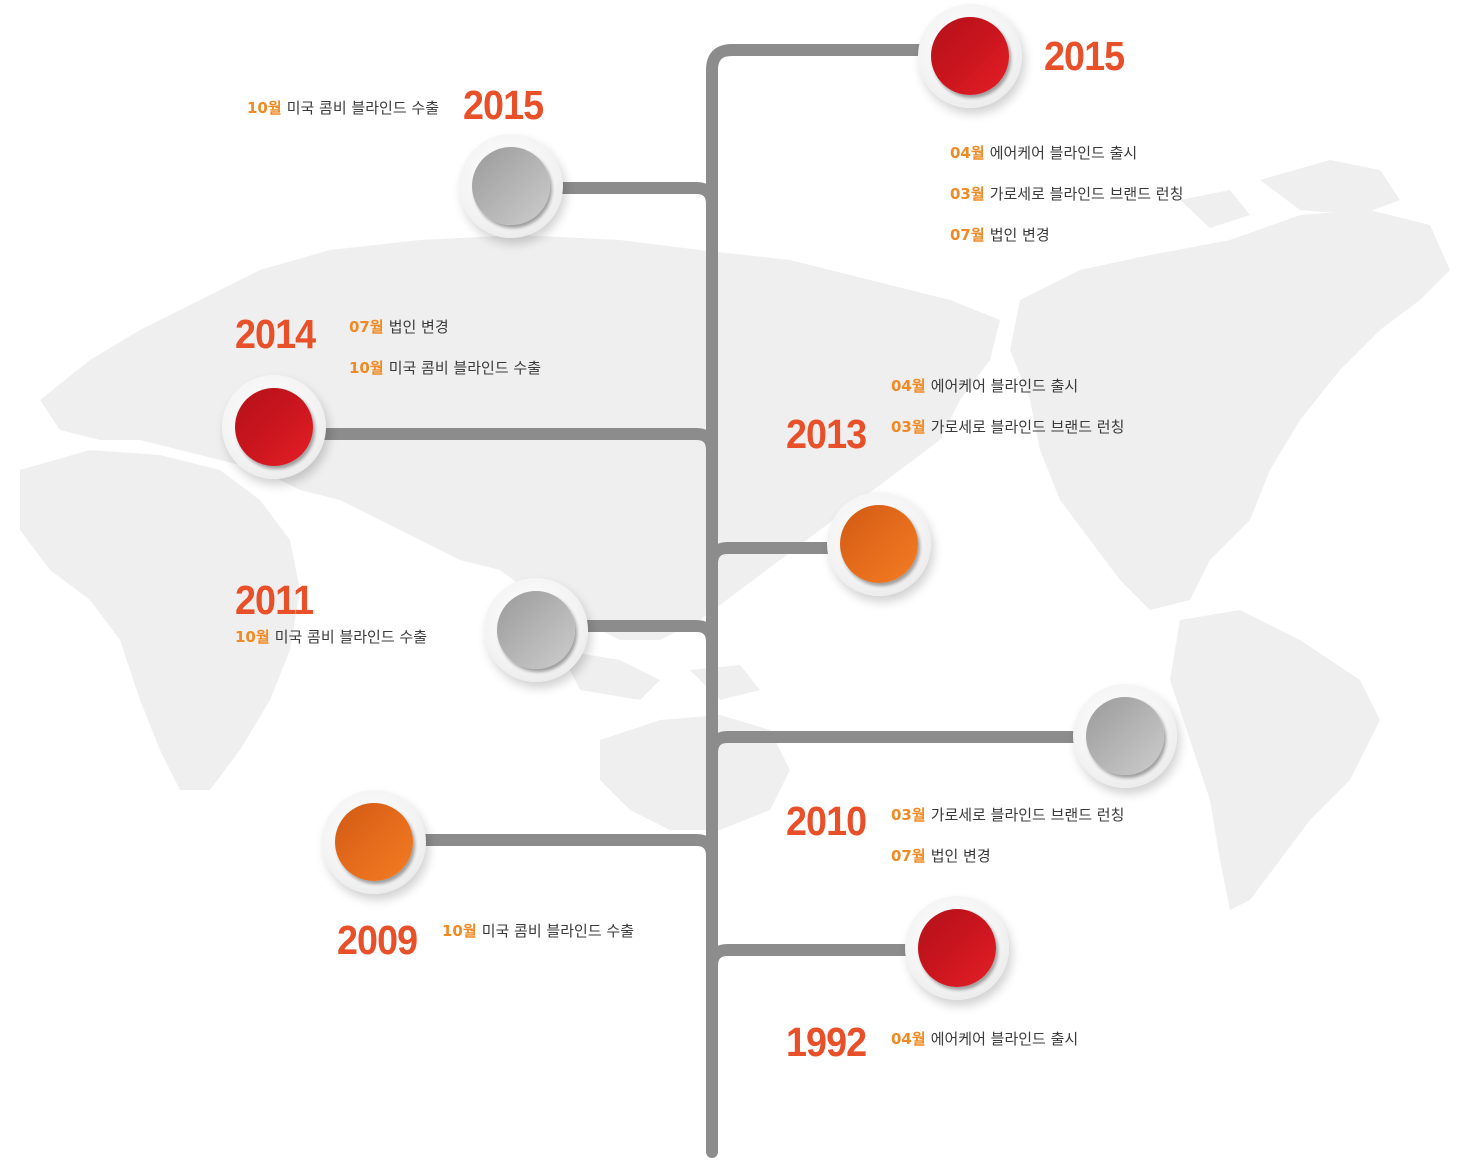  I want to click on year-label: 2014, so click(275, 334).